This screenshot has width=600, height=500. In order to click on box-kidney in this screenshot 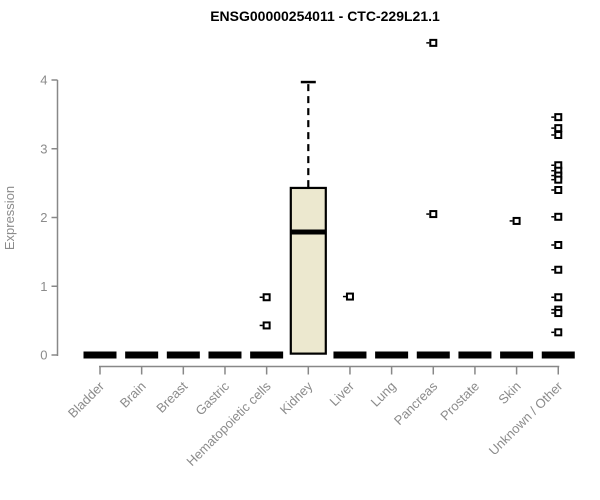, I will do `click(308, 270)`.